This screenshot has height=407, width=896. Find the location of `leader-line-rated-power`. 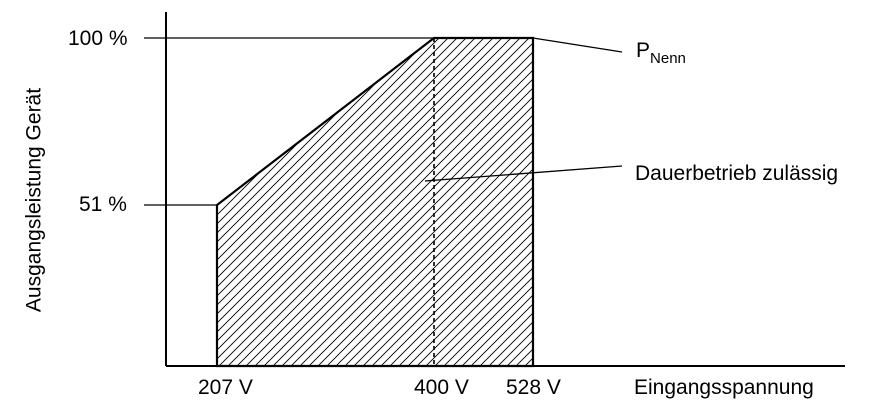

leader-line-rated-power is located at coordinates (577, 45).